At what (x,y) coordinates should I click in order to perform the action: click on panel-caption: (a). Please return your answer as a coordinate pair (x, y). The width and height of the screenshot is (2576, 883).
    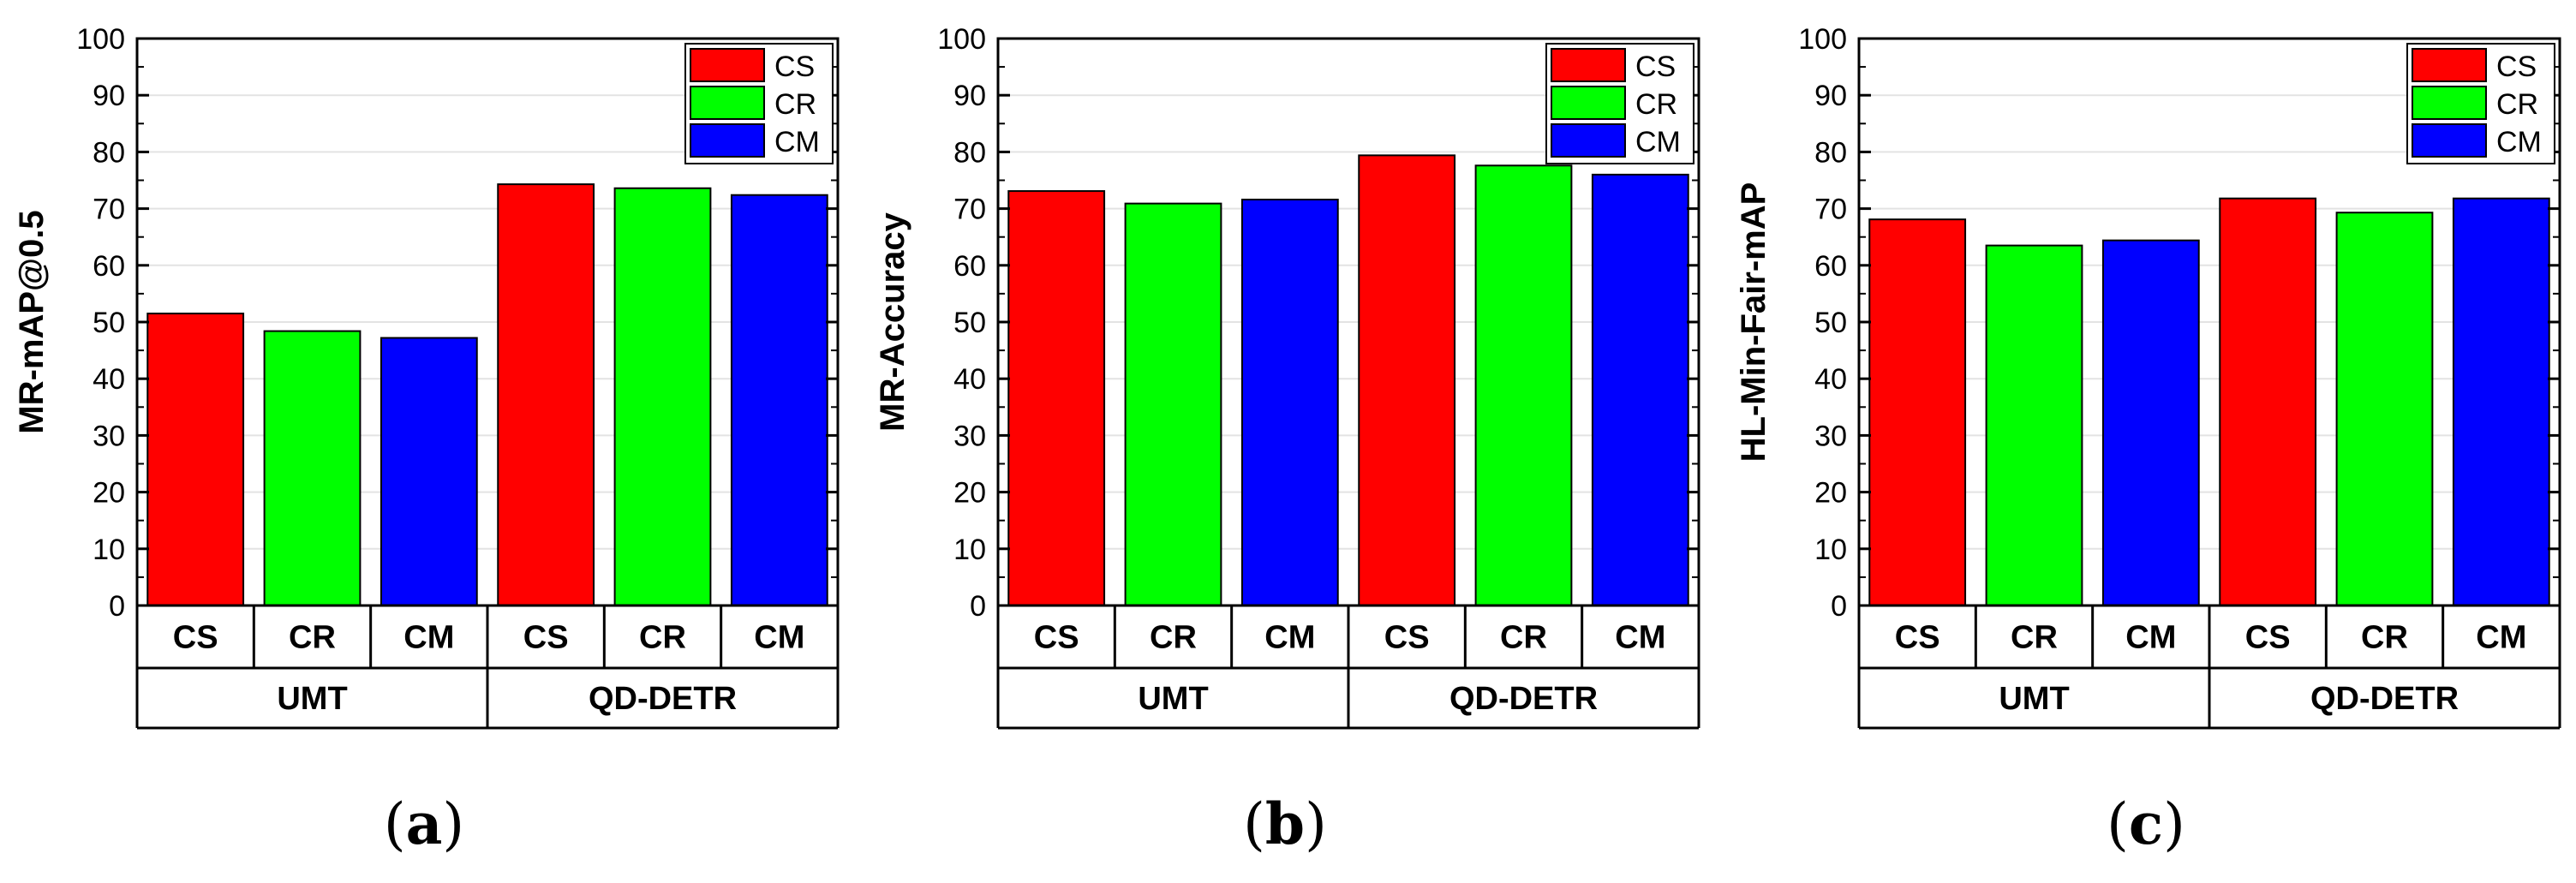
    Looking at the image, I should click on (424, 824).